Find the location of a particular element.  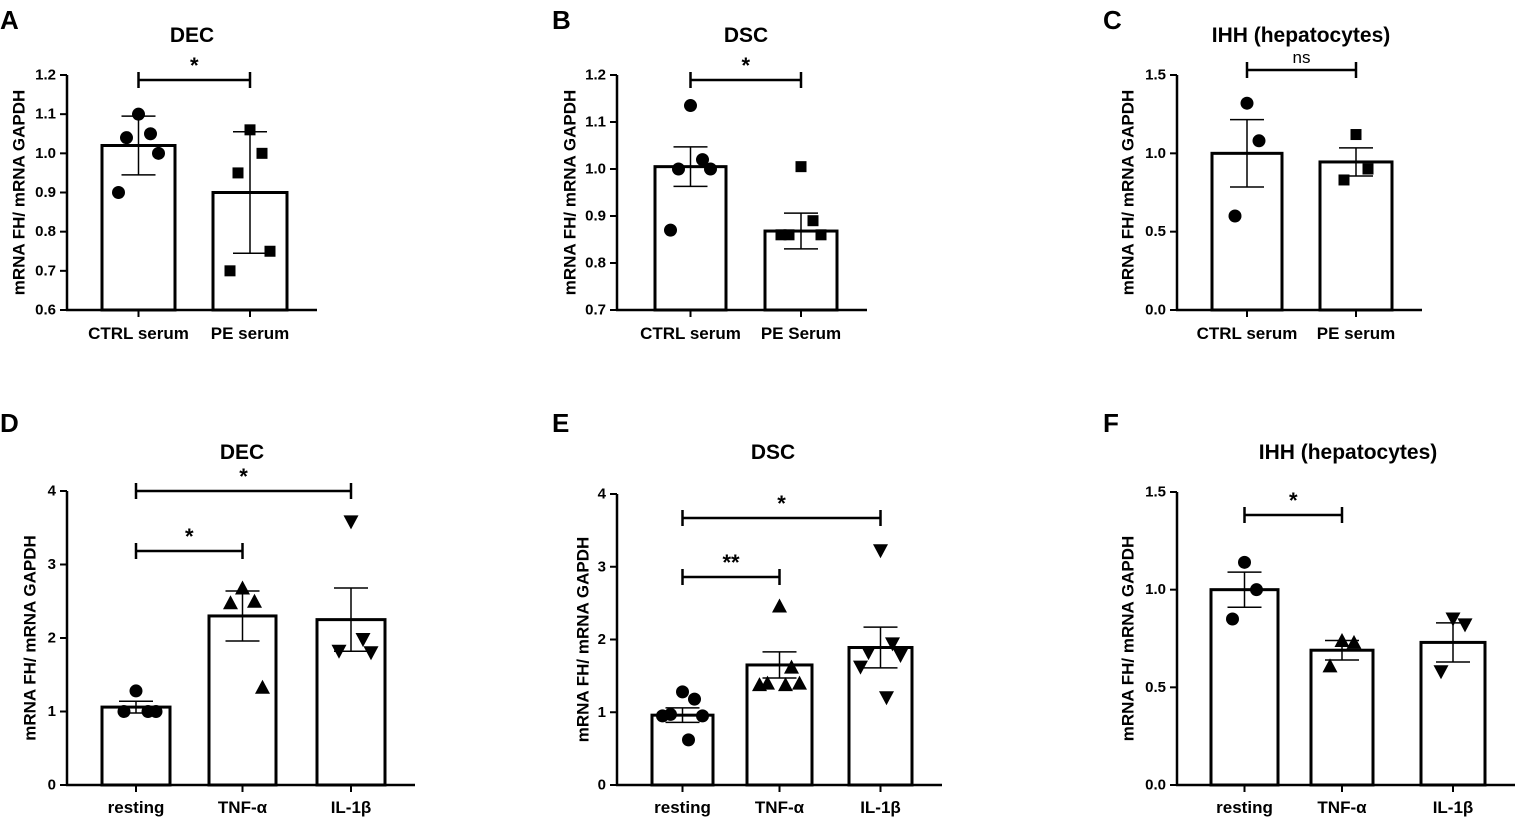

significance-label: ** is located at coordinates (731, 562).